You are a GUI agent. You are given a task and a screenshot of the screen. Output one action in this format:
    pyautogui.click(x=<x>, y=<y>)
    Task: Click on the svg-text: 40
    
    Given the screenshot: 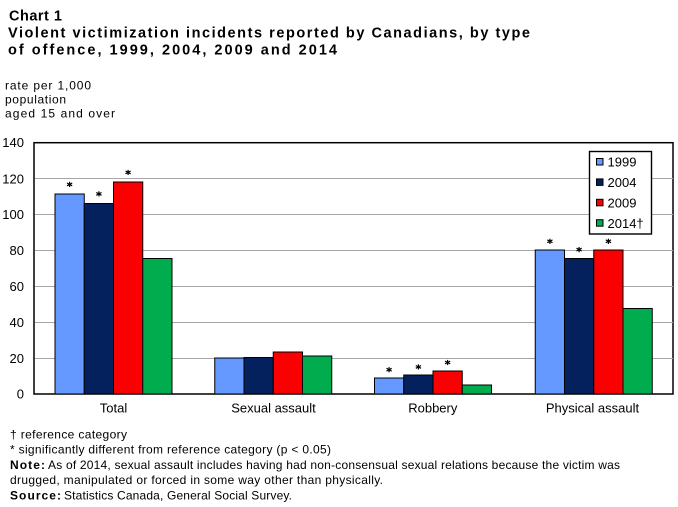 What is the action you would take?
    pyautogui.click(x=17, y=322)
    